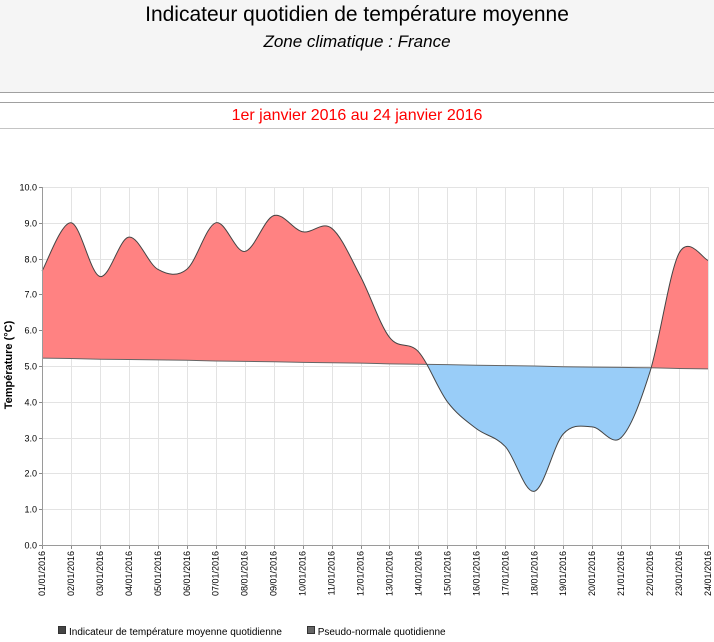 This screenshot has width=714, height=642. I want to click on y-tick-label: 8.0, so click(30, 260).